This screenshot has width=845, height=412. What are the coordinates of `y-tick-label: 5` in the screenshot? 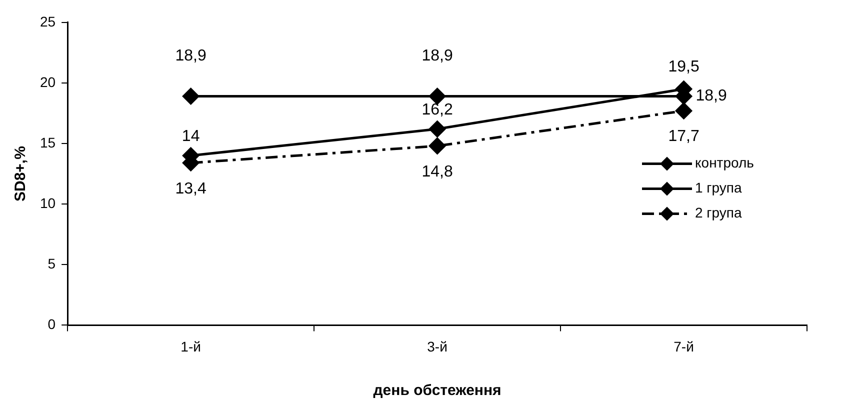 It's located at (52, 264).